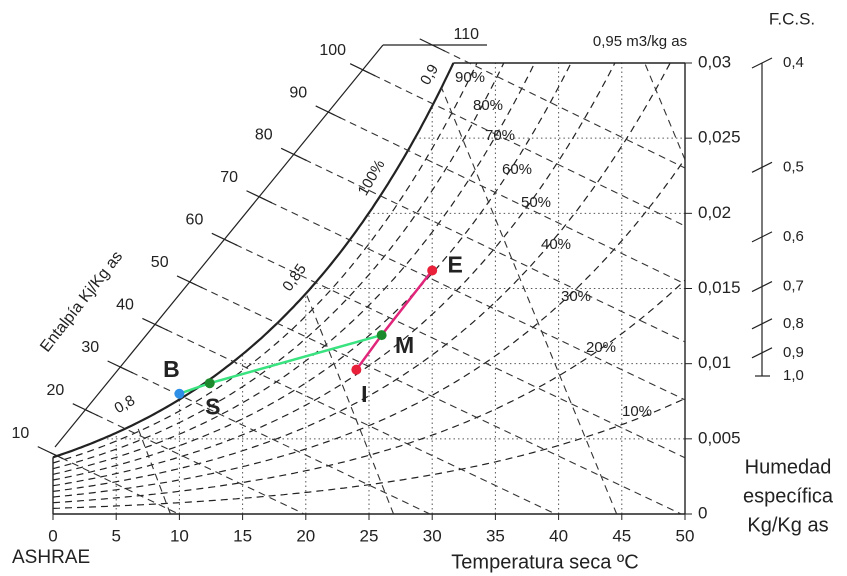 The width and height of the screenshot is (847, 576). What do you see at coordinates (432, 535) in the screenshot?
I see `x-tick-label: 30` at bounding box center [432, 535].